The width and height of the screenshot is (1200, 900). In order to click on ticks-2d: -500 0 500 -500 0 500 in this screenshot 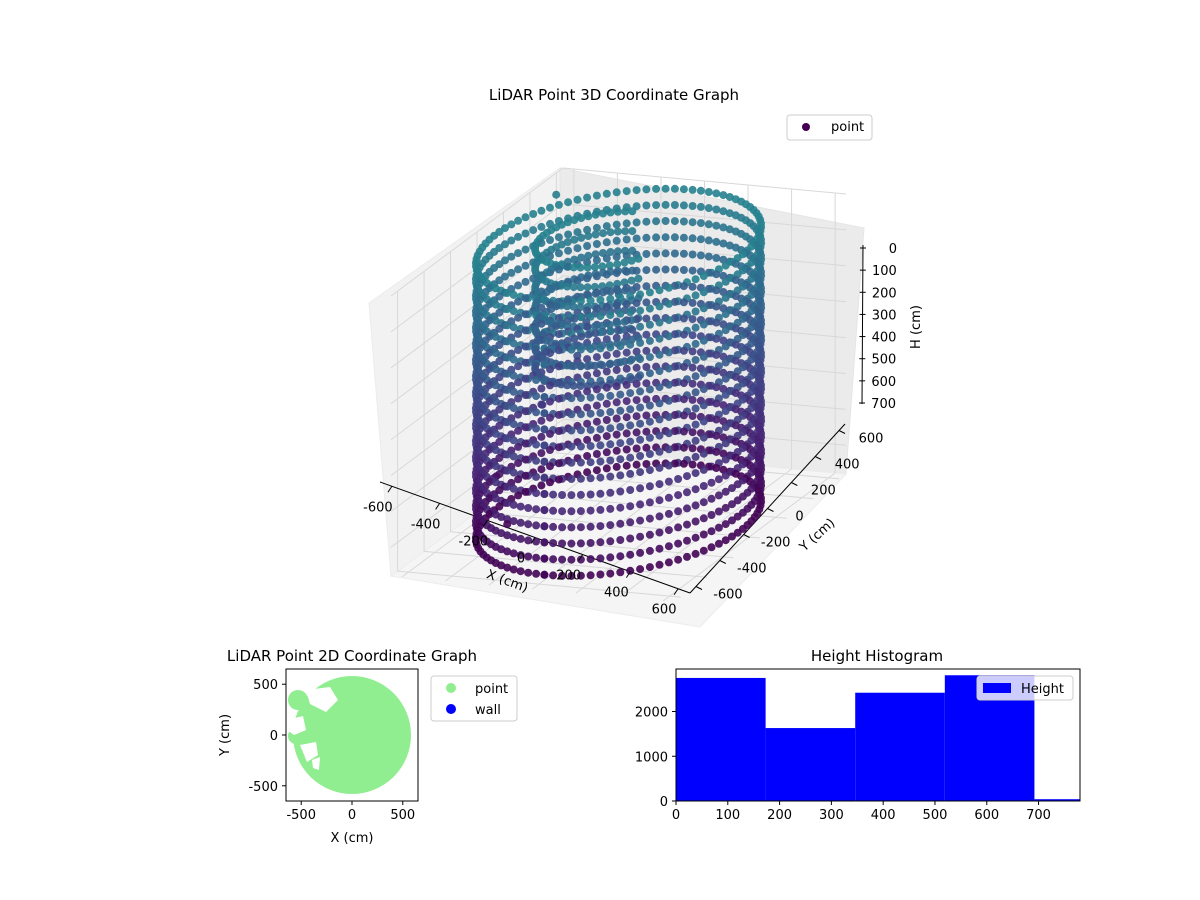, I will do `click(331, 750)`.